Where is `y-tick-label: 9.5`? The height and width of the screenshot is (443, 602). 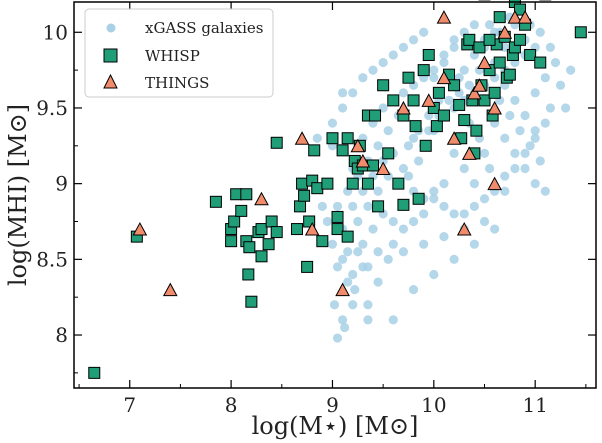
y-tick-label: 9.5 is located at coordinates (52, 108).